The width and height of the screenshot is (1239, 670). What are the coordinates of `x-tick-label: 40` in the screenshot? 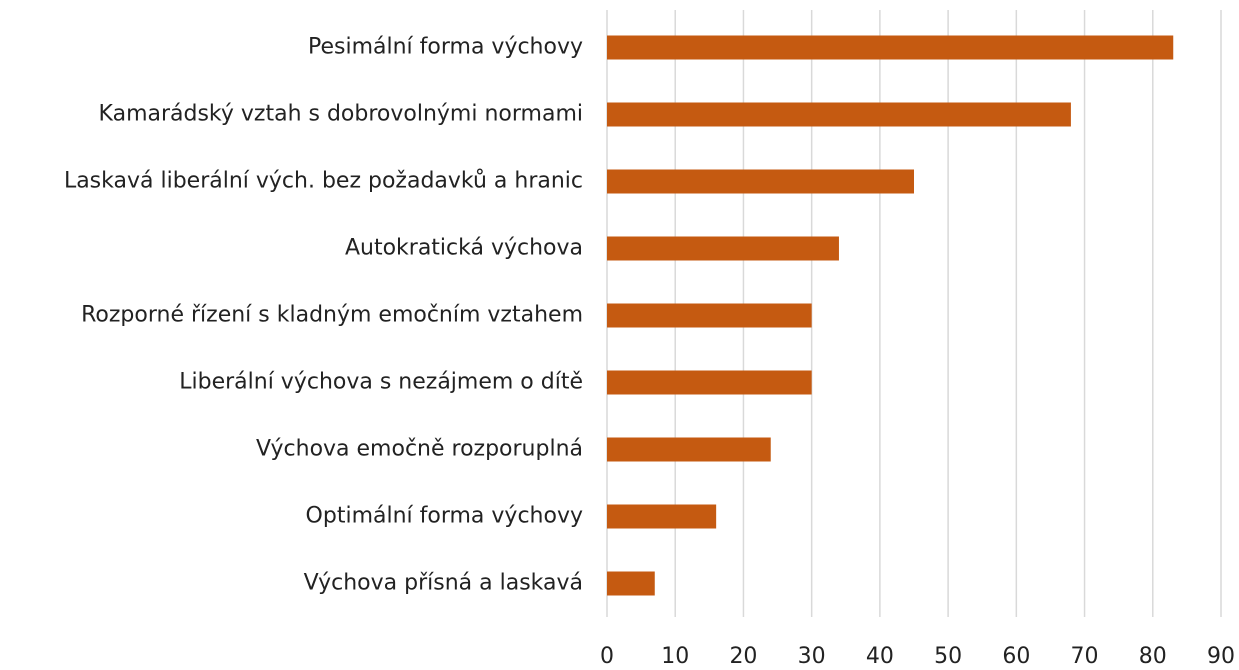 It's located at (880, 656).